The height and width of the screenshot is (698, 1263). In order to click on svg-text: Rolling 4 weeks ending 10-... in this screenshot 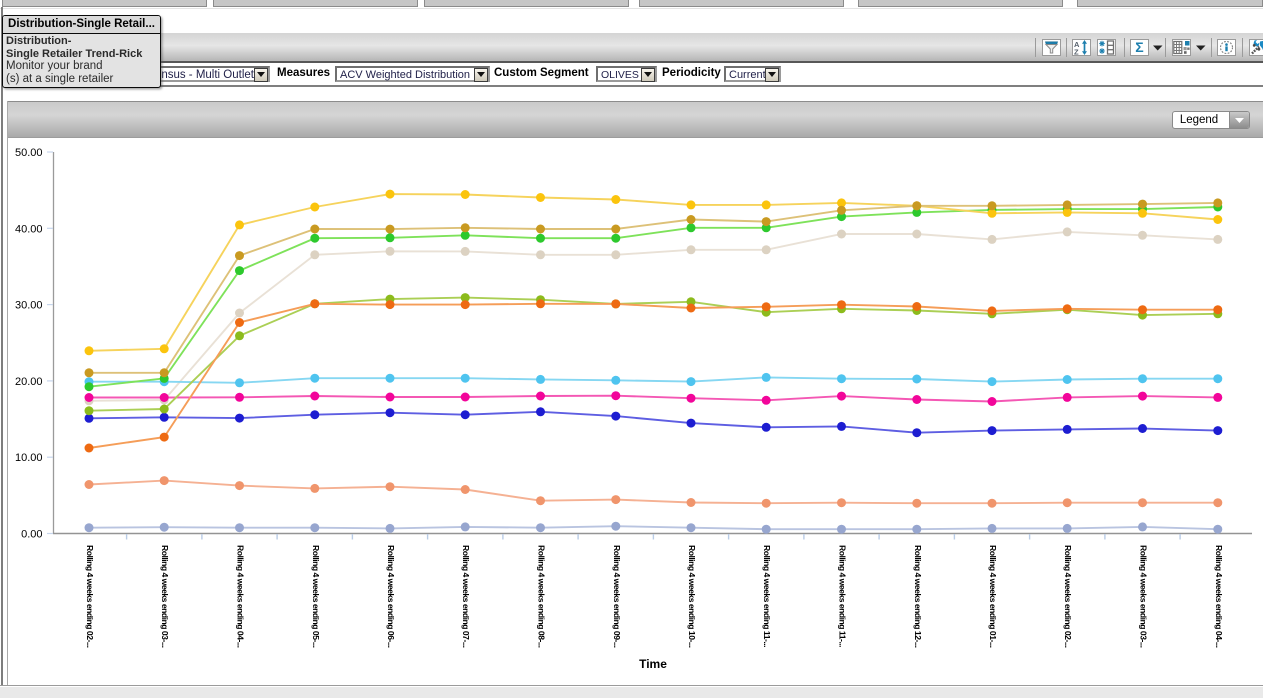, I will do `click(692, 596)`.